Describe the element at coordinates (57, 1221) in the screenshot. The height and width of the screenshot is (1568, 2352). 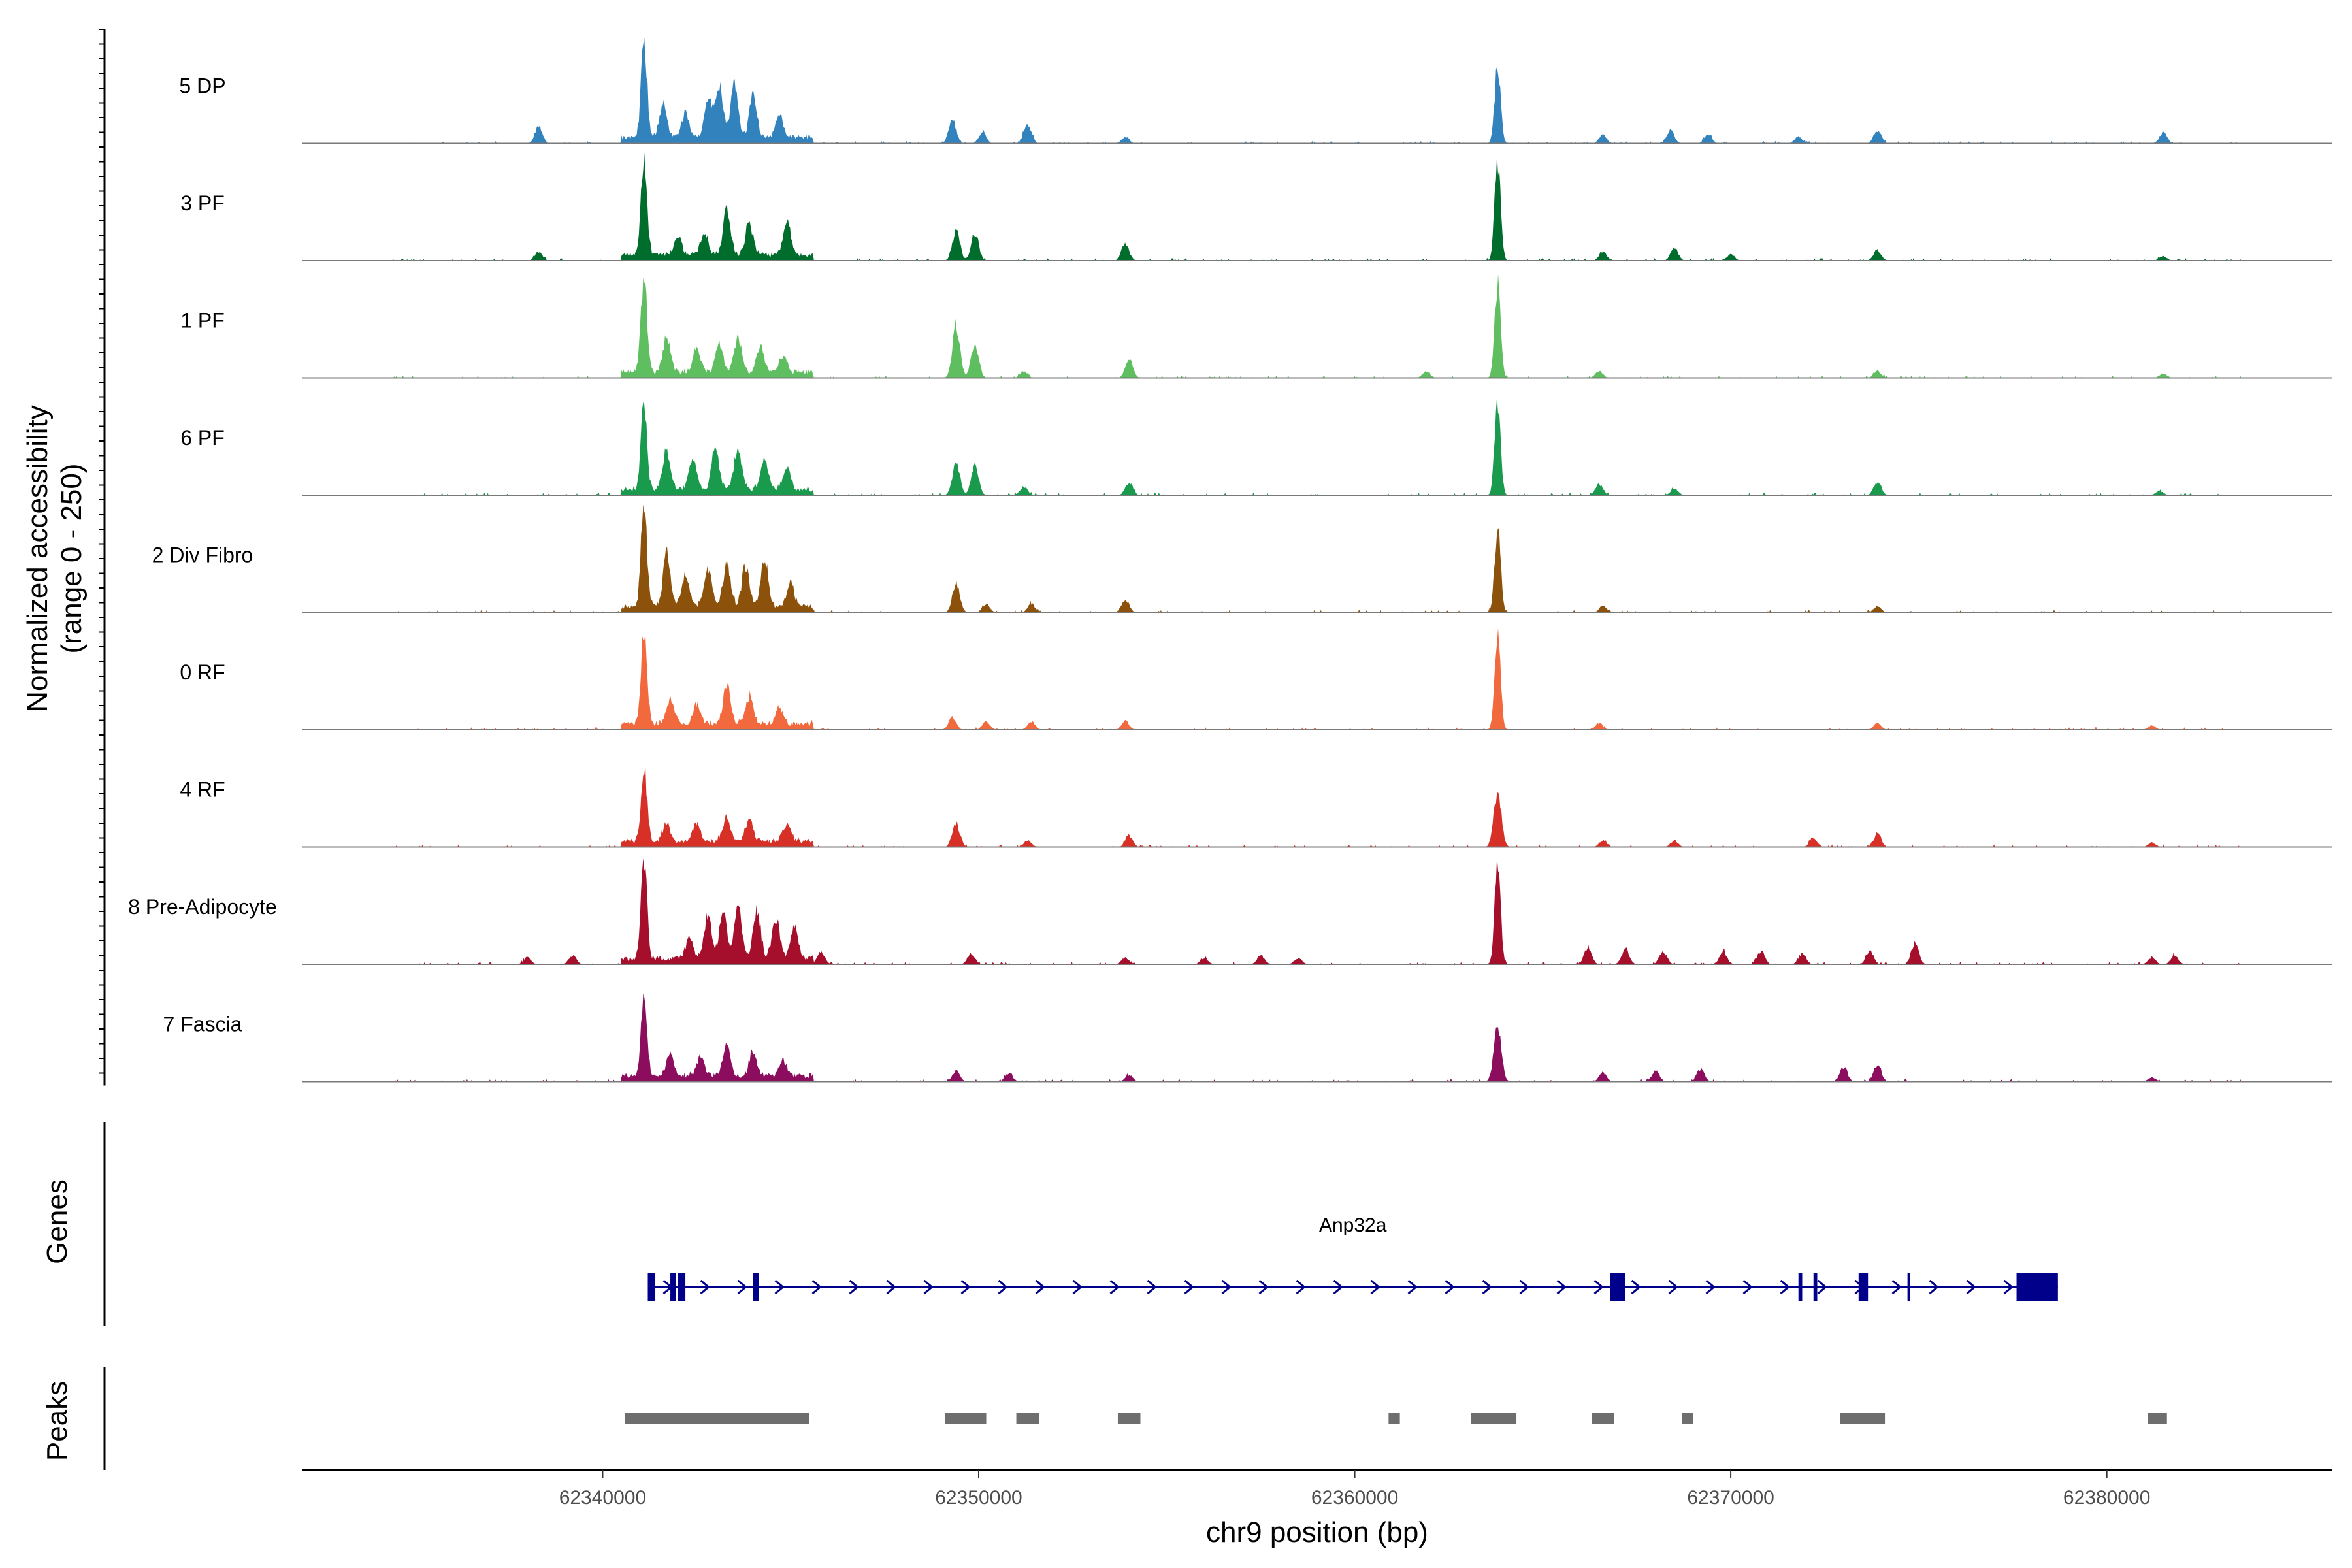
I see `genes-track-label: Genes` at that location.